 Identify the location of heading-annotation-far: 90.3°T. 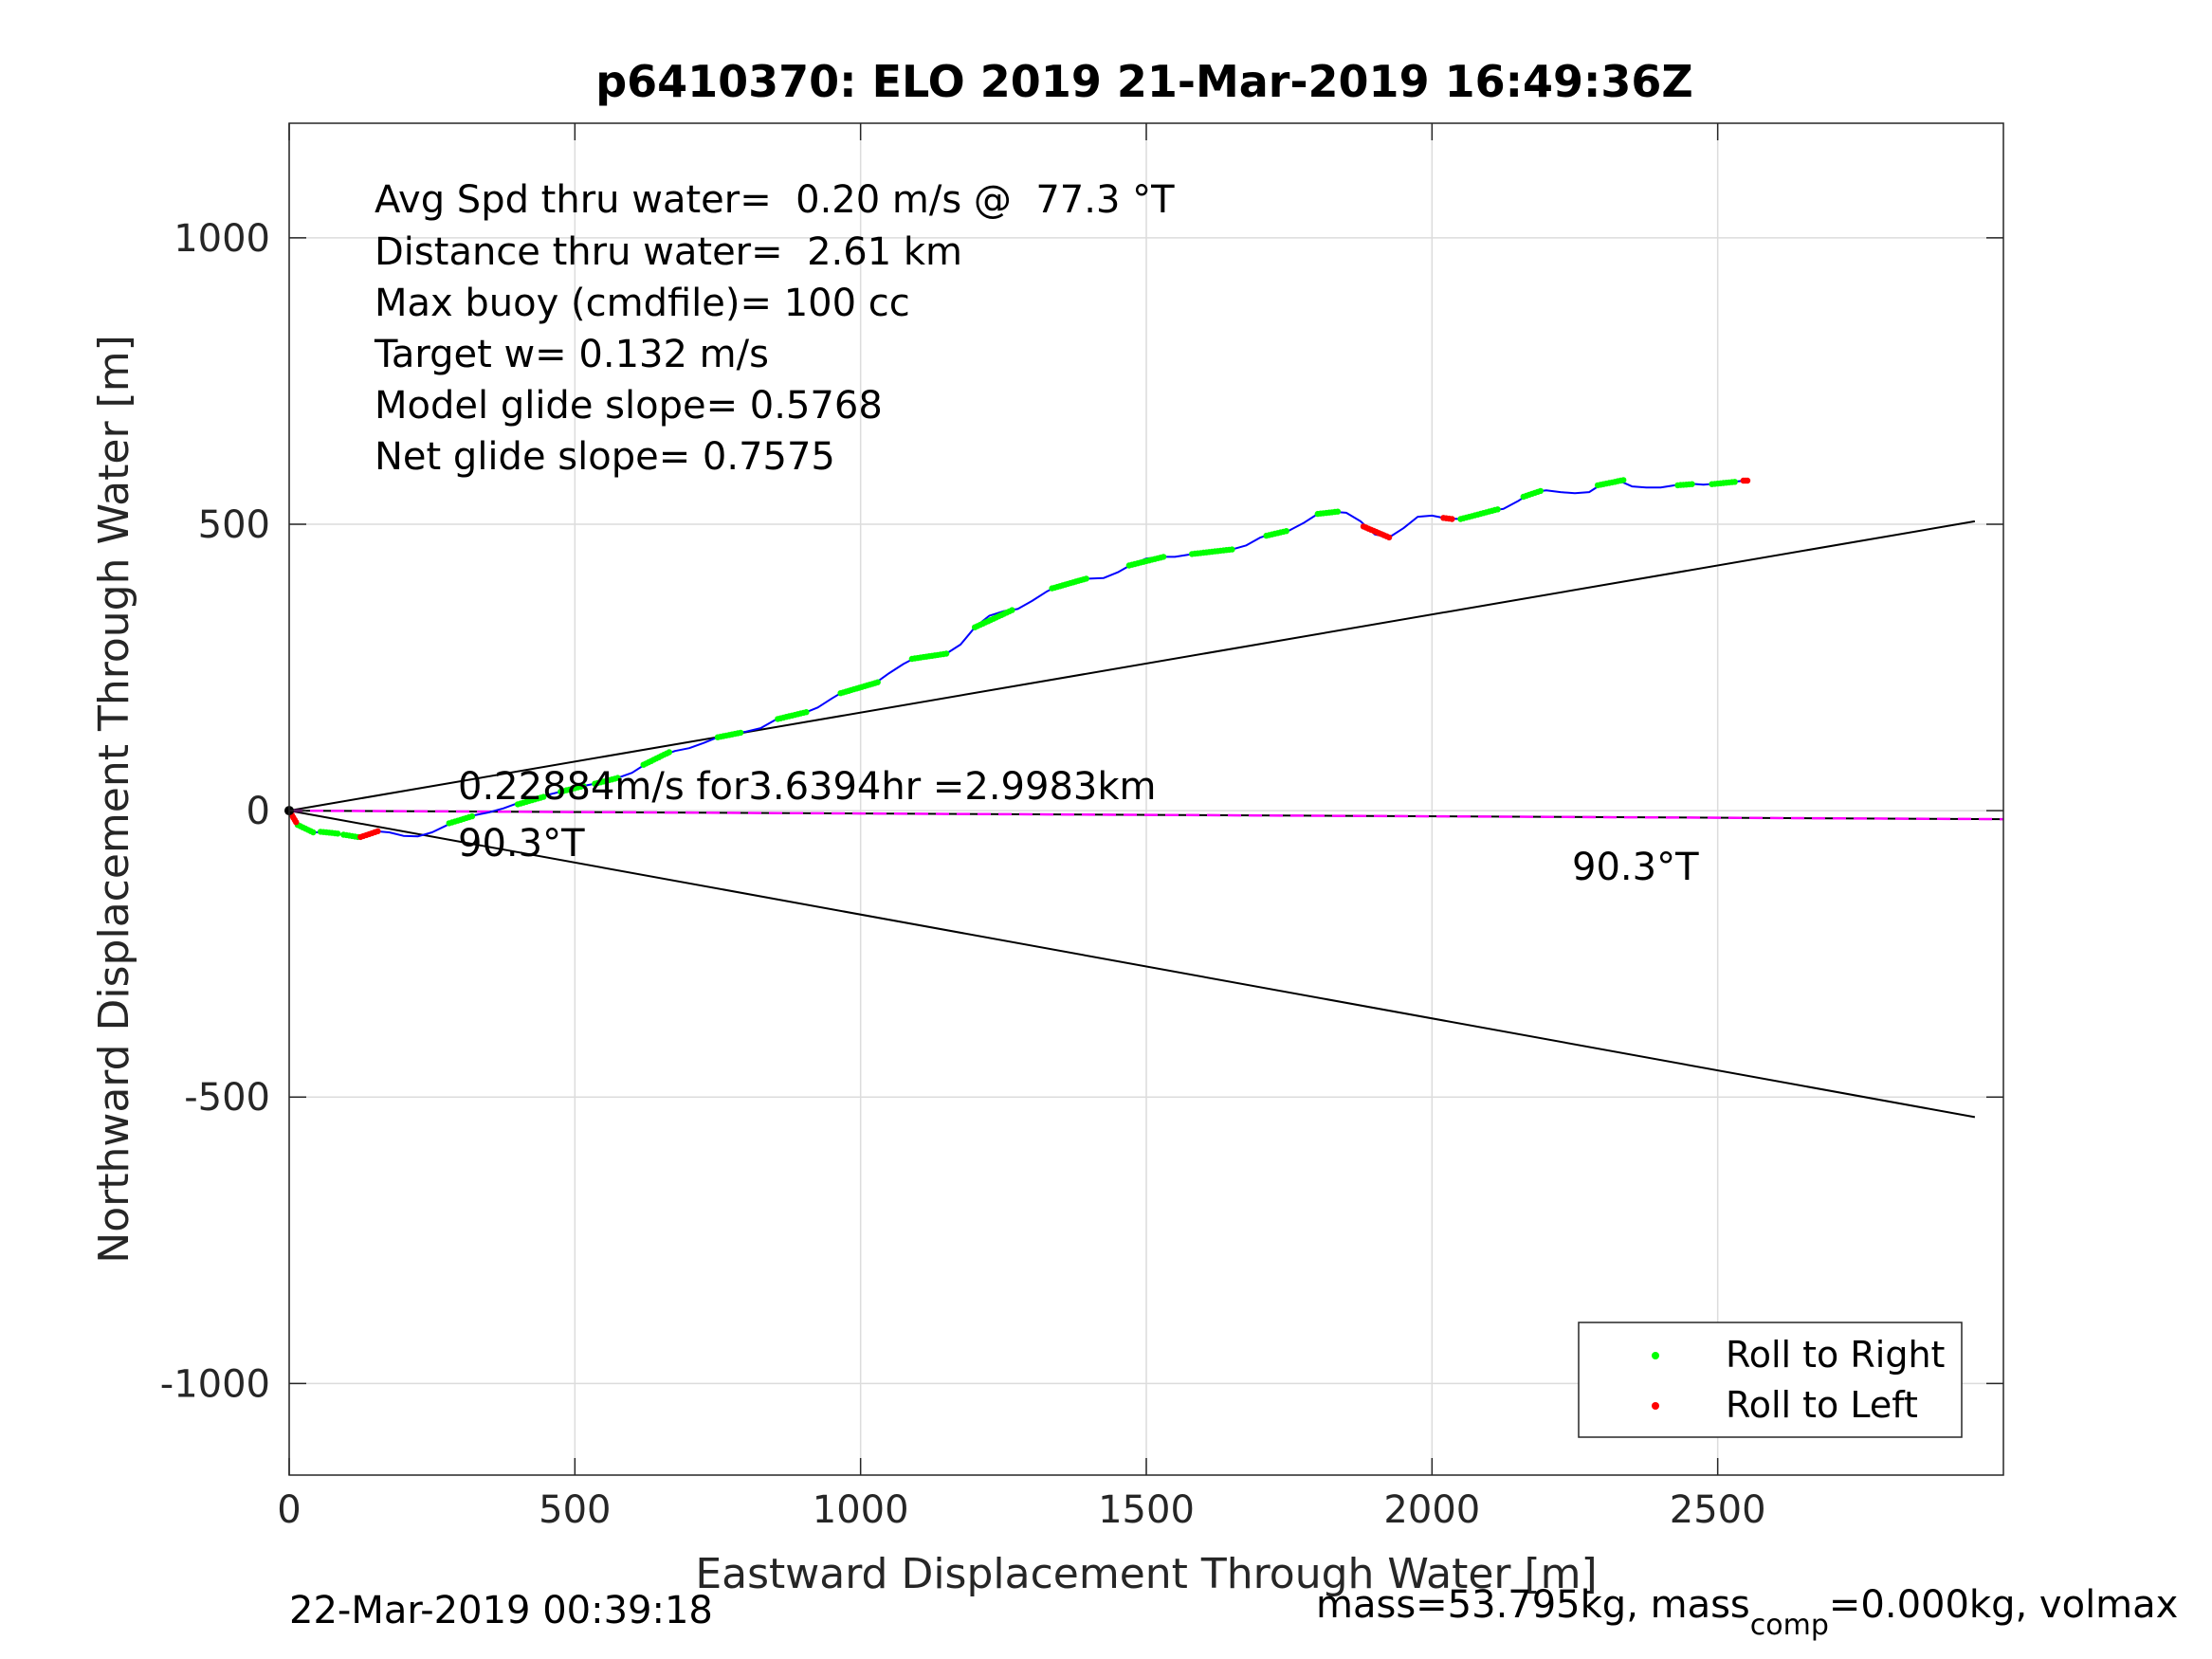
(1635, 867).